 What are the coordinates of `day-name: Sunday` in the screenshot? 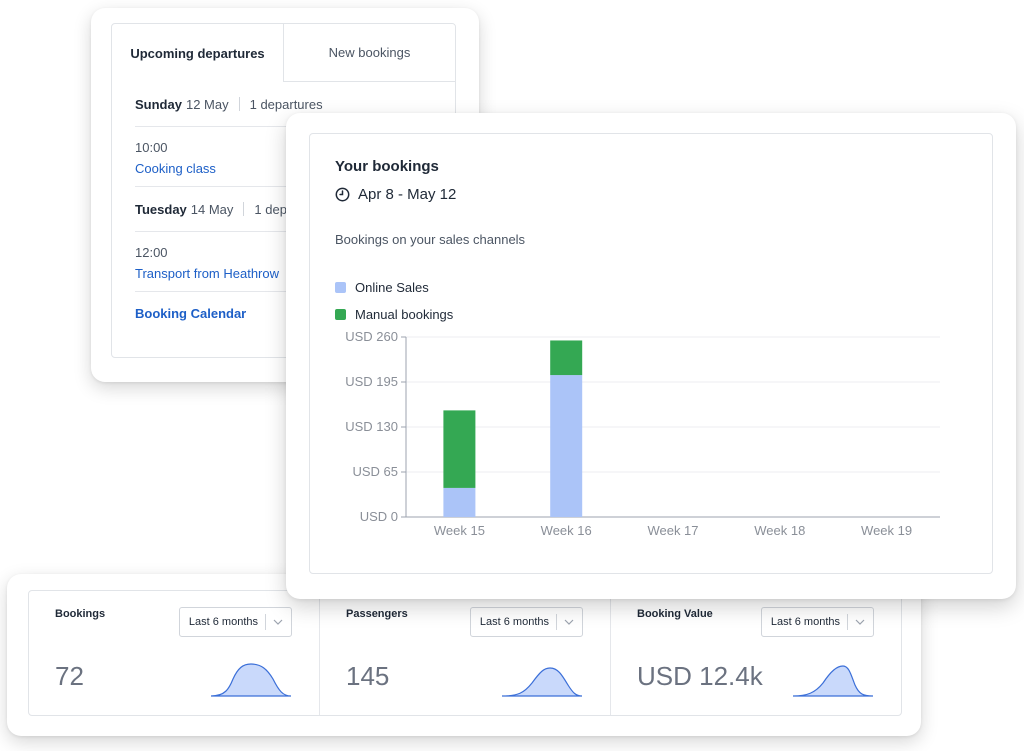 It's located at (158, 104).